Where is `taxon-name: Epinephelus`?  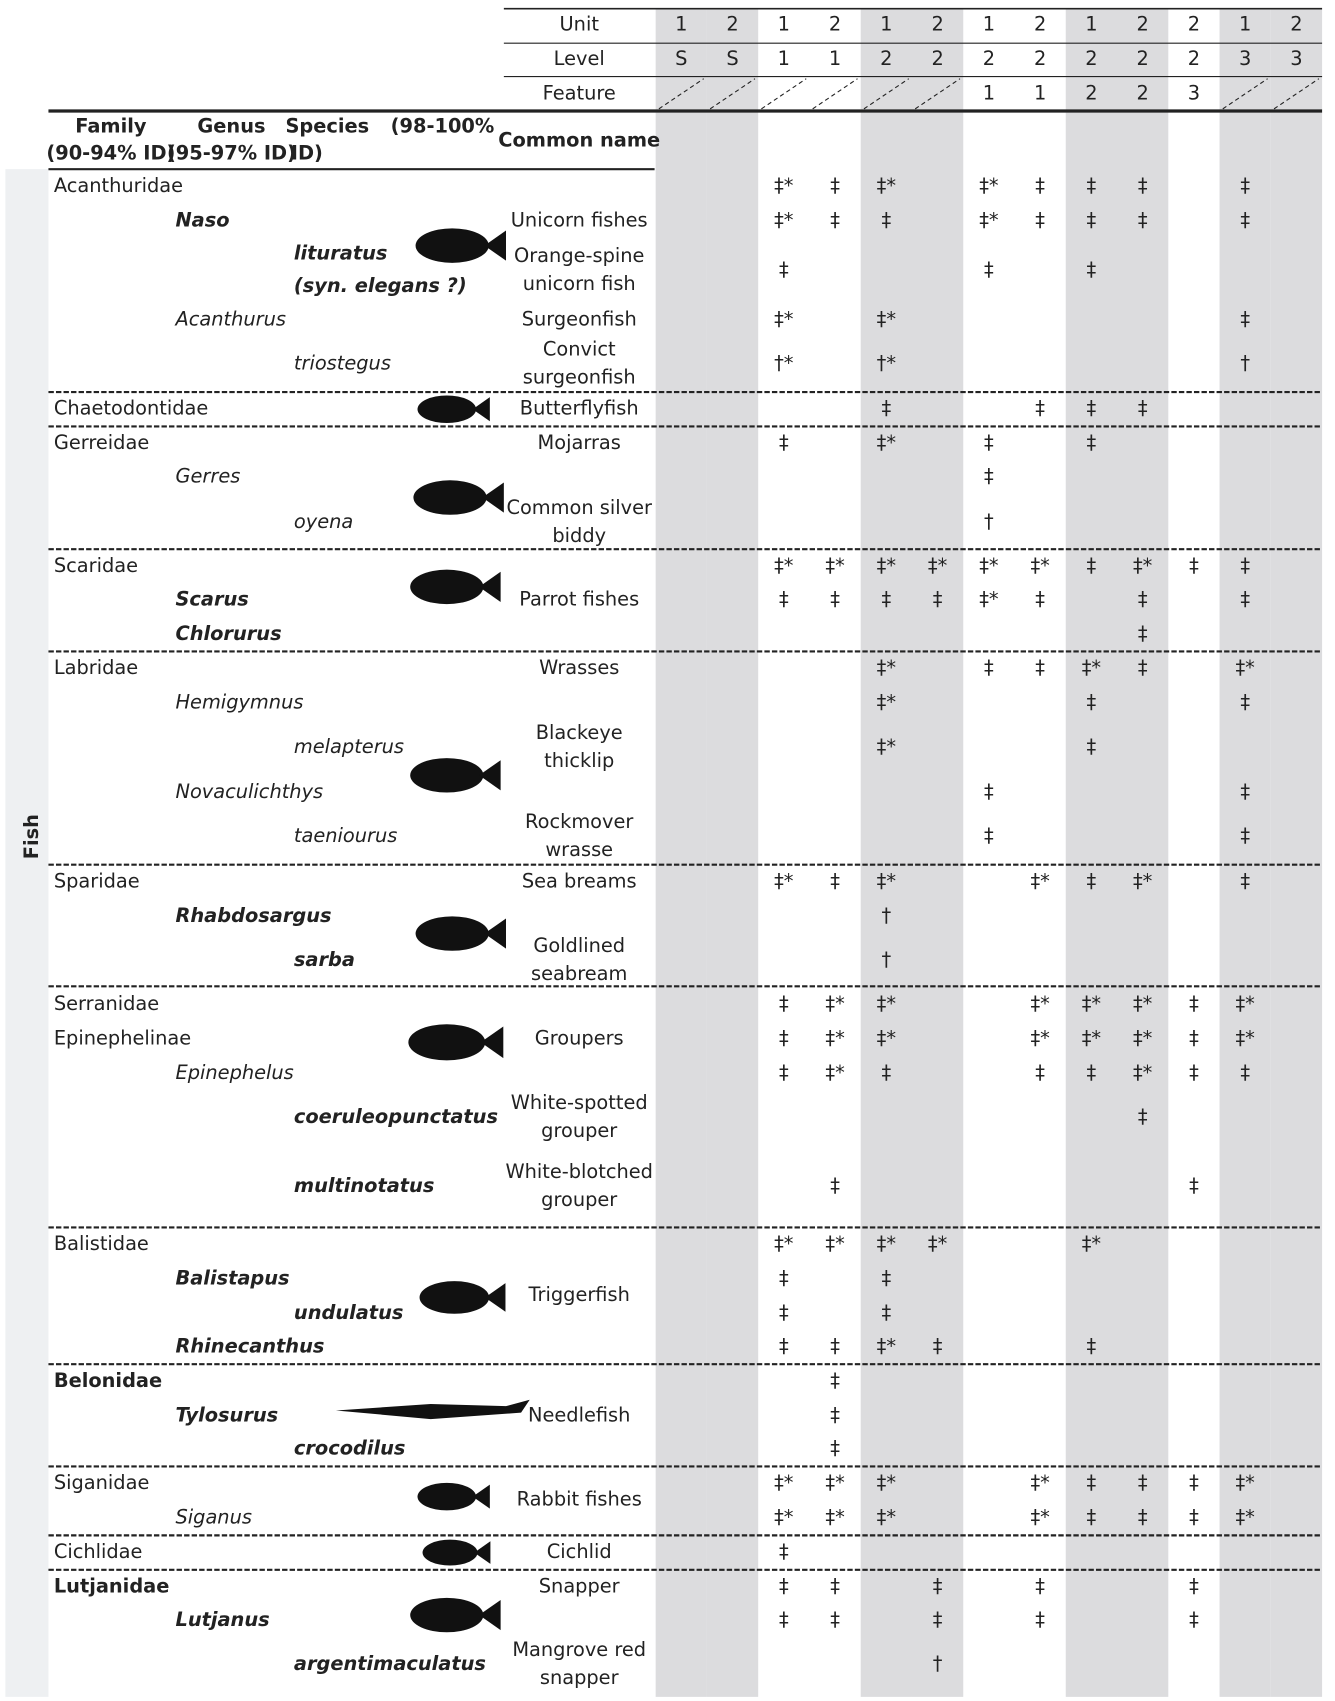 taxon-name: Epinephelus is located at coordinates (234, 1072).